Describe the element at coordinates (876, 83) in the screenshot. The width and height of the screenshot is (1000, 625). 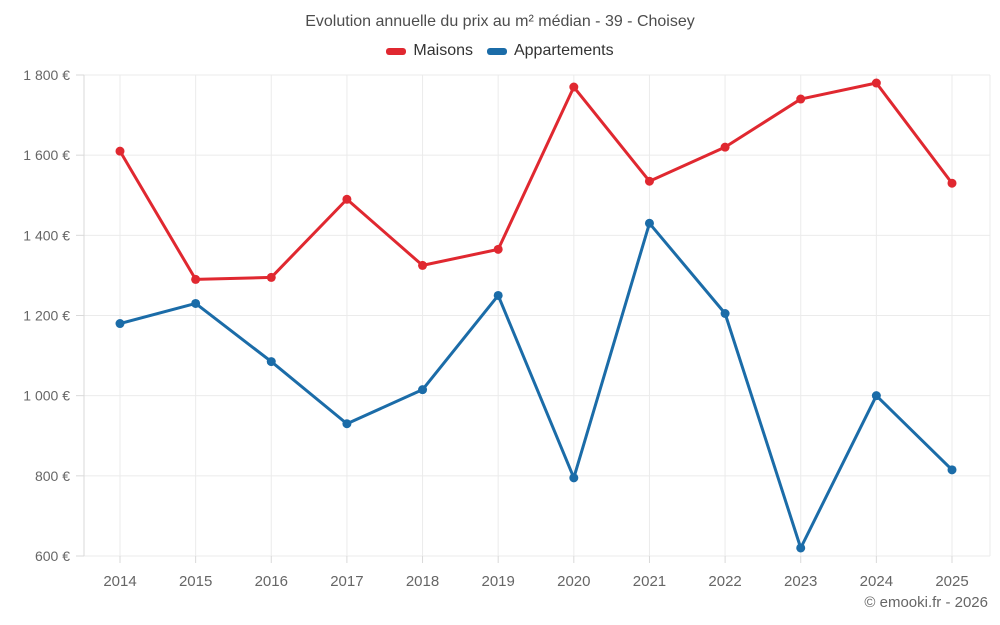
I see `data-point-maisons-2024` at that location.